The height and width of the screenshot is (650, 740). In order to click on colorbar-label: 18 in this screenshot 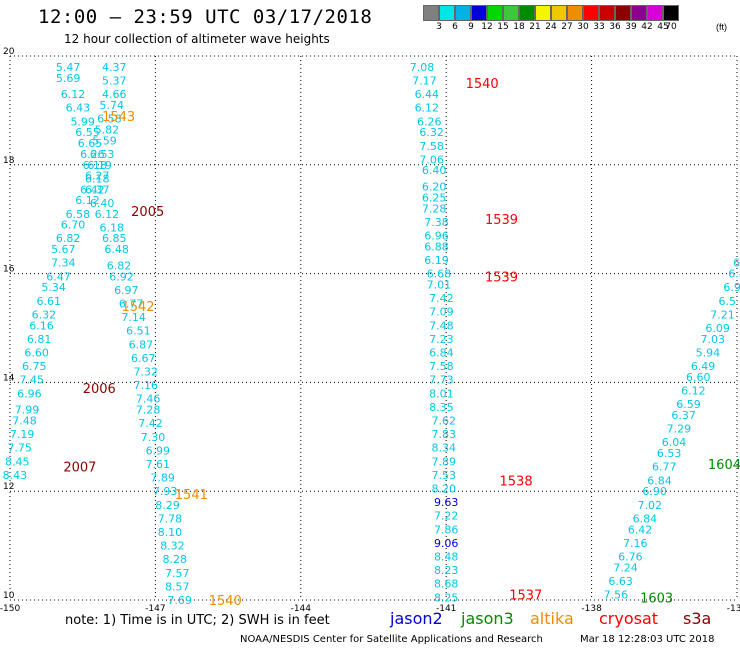, I will do `click(519, 27)`.